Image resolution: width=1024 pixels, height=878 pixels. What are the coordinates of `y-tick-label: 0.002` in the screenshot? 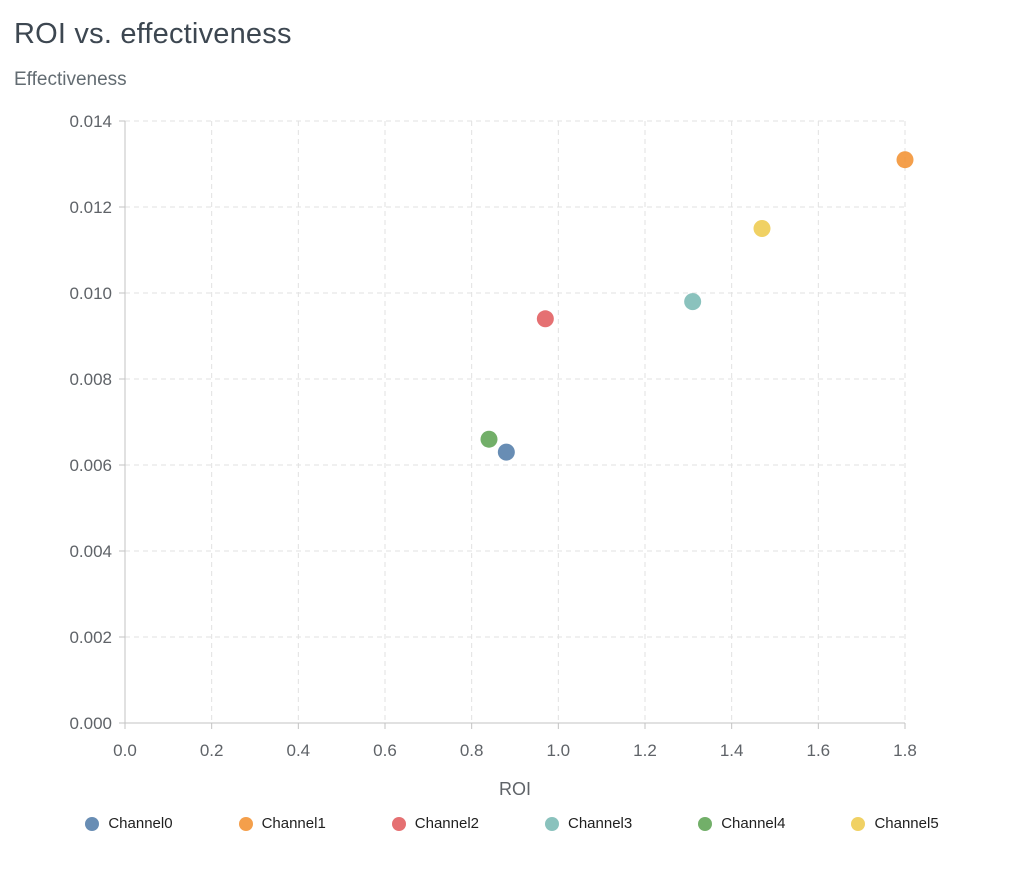 It's located at (90, 637).